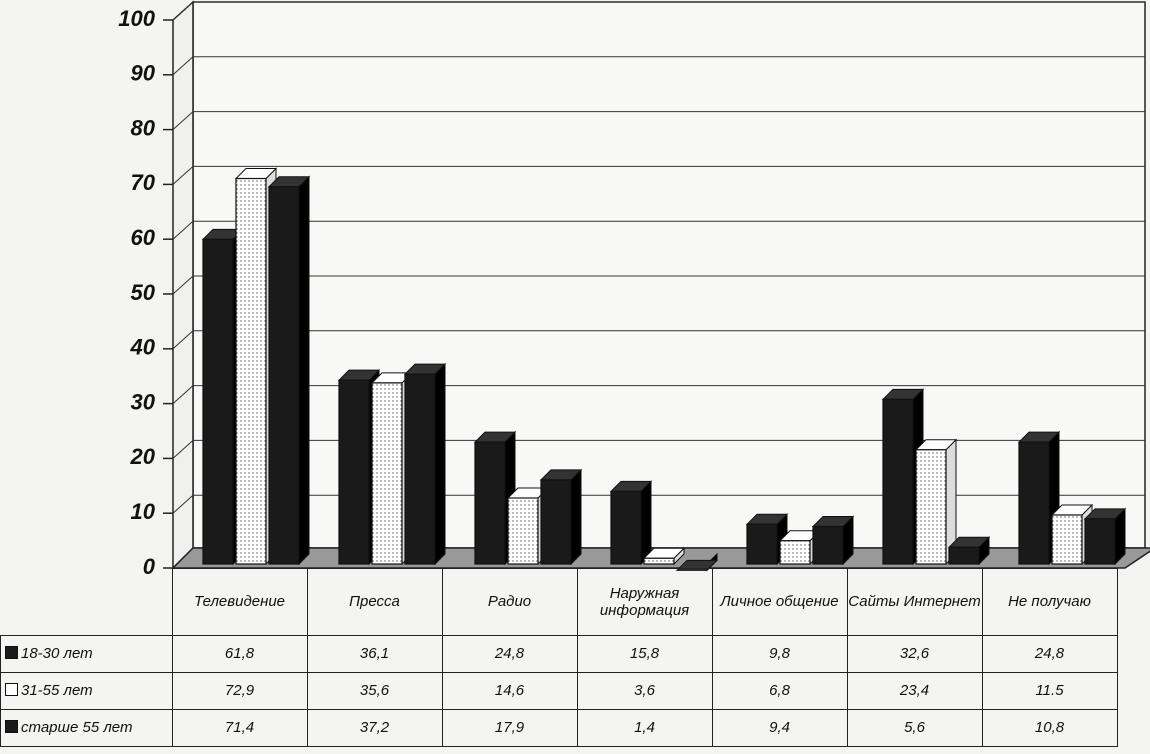 This screenshot has height=754, width=1150. Describe the element at coordinates (239, 602) in the screenshot. I see `category-label: Телевидение` at that location.